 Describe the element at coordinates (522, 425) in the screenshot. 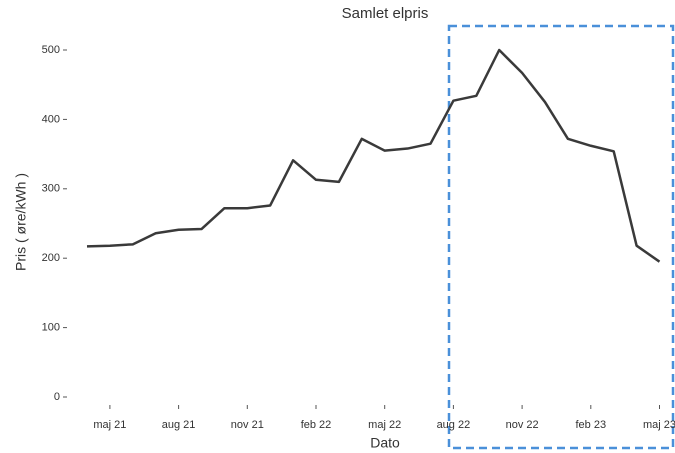

I see `x-tick-label: nov 22` at that location.